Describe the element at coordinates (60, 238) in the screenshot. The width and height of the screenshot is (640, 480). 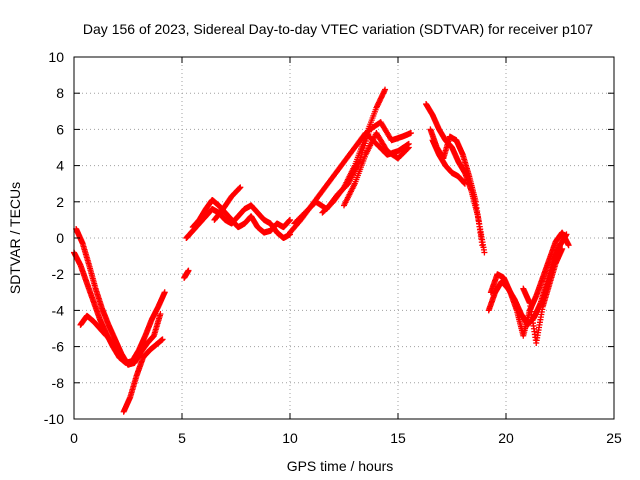
I see `y-tick-label: 0` at that location.